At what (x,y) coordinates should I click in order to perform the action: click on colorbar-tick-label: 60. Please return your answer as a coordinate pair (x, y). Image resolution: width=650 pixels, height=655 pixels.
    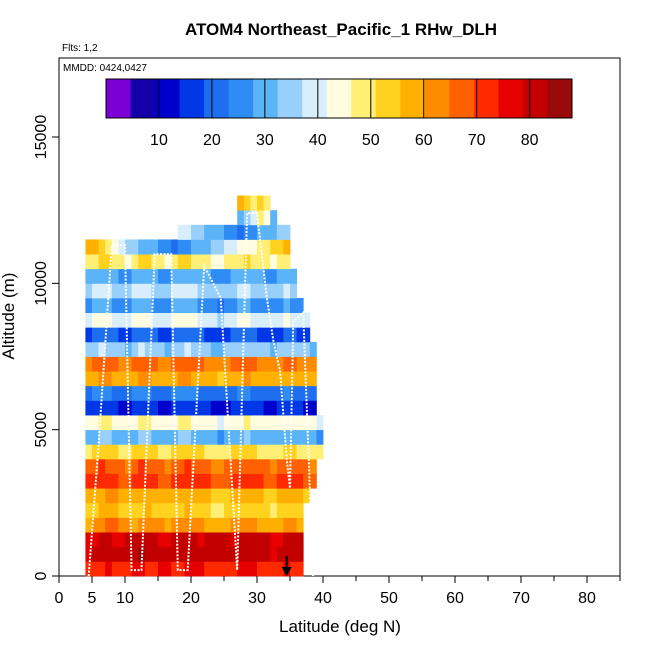
    Looking at the image, I should click on (424, 140).